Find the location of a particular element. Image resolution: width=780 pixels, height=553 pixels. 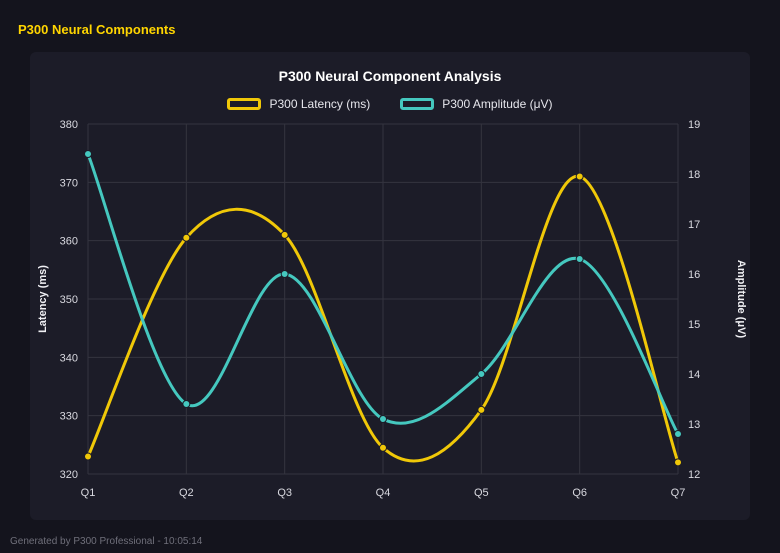

latency-legend-label: P300 Latency (ms) is located at coordinates (320, 104).